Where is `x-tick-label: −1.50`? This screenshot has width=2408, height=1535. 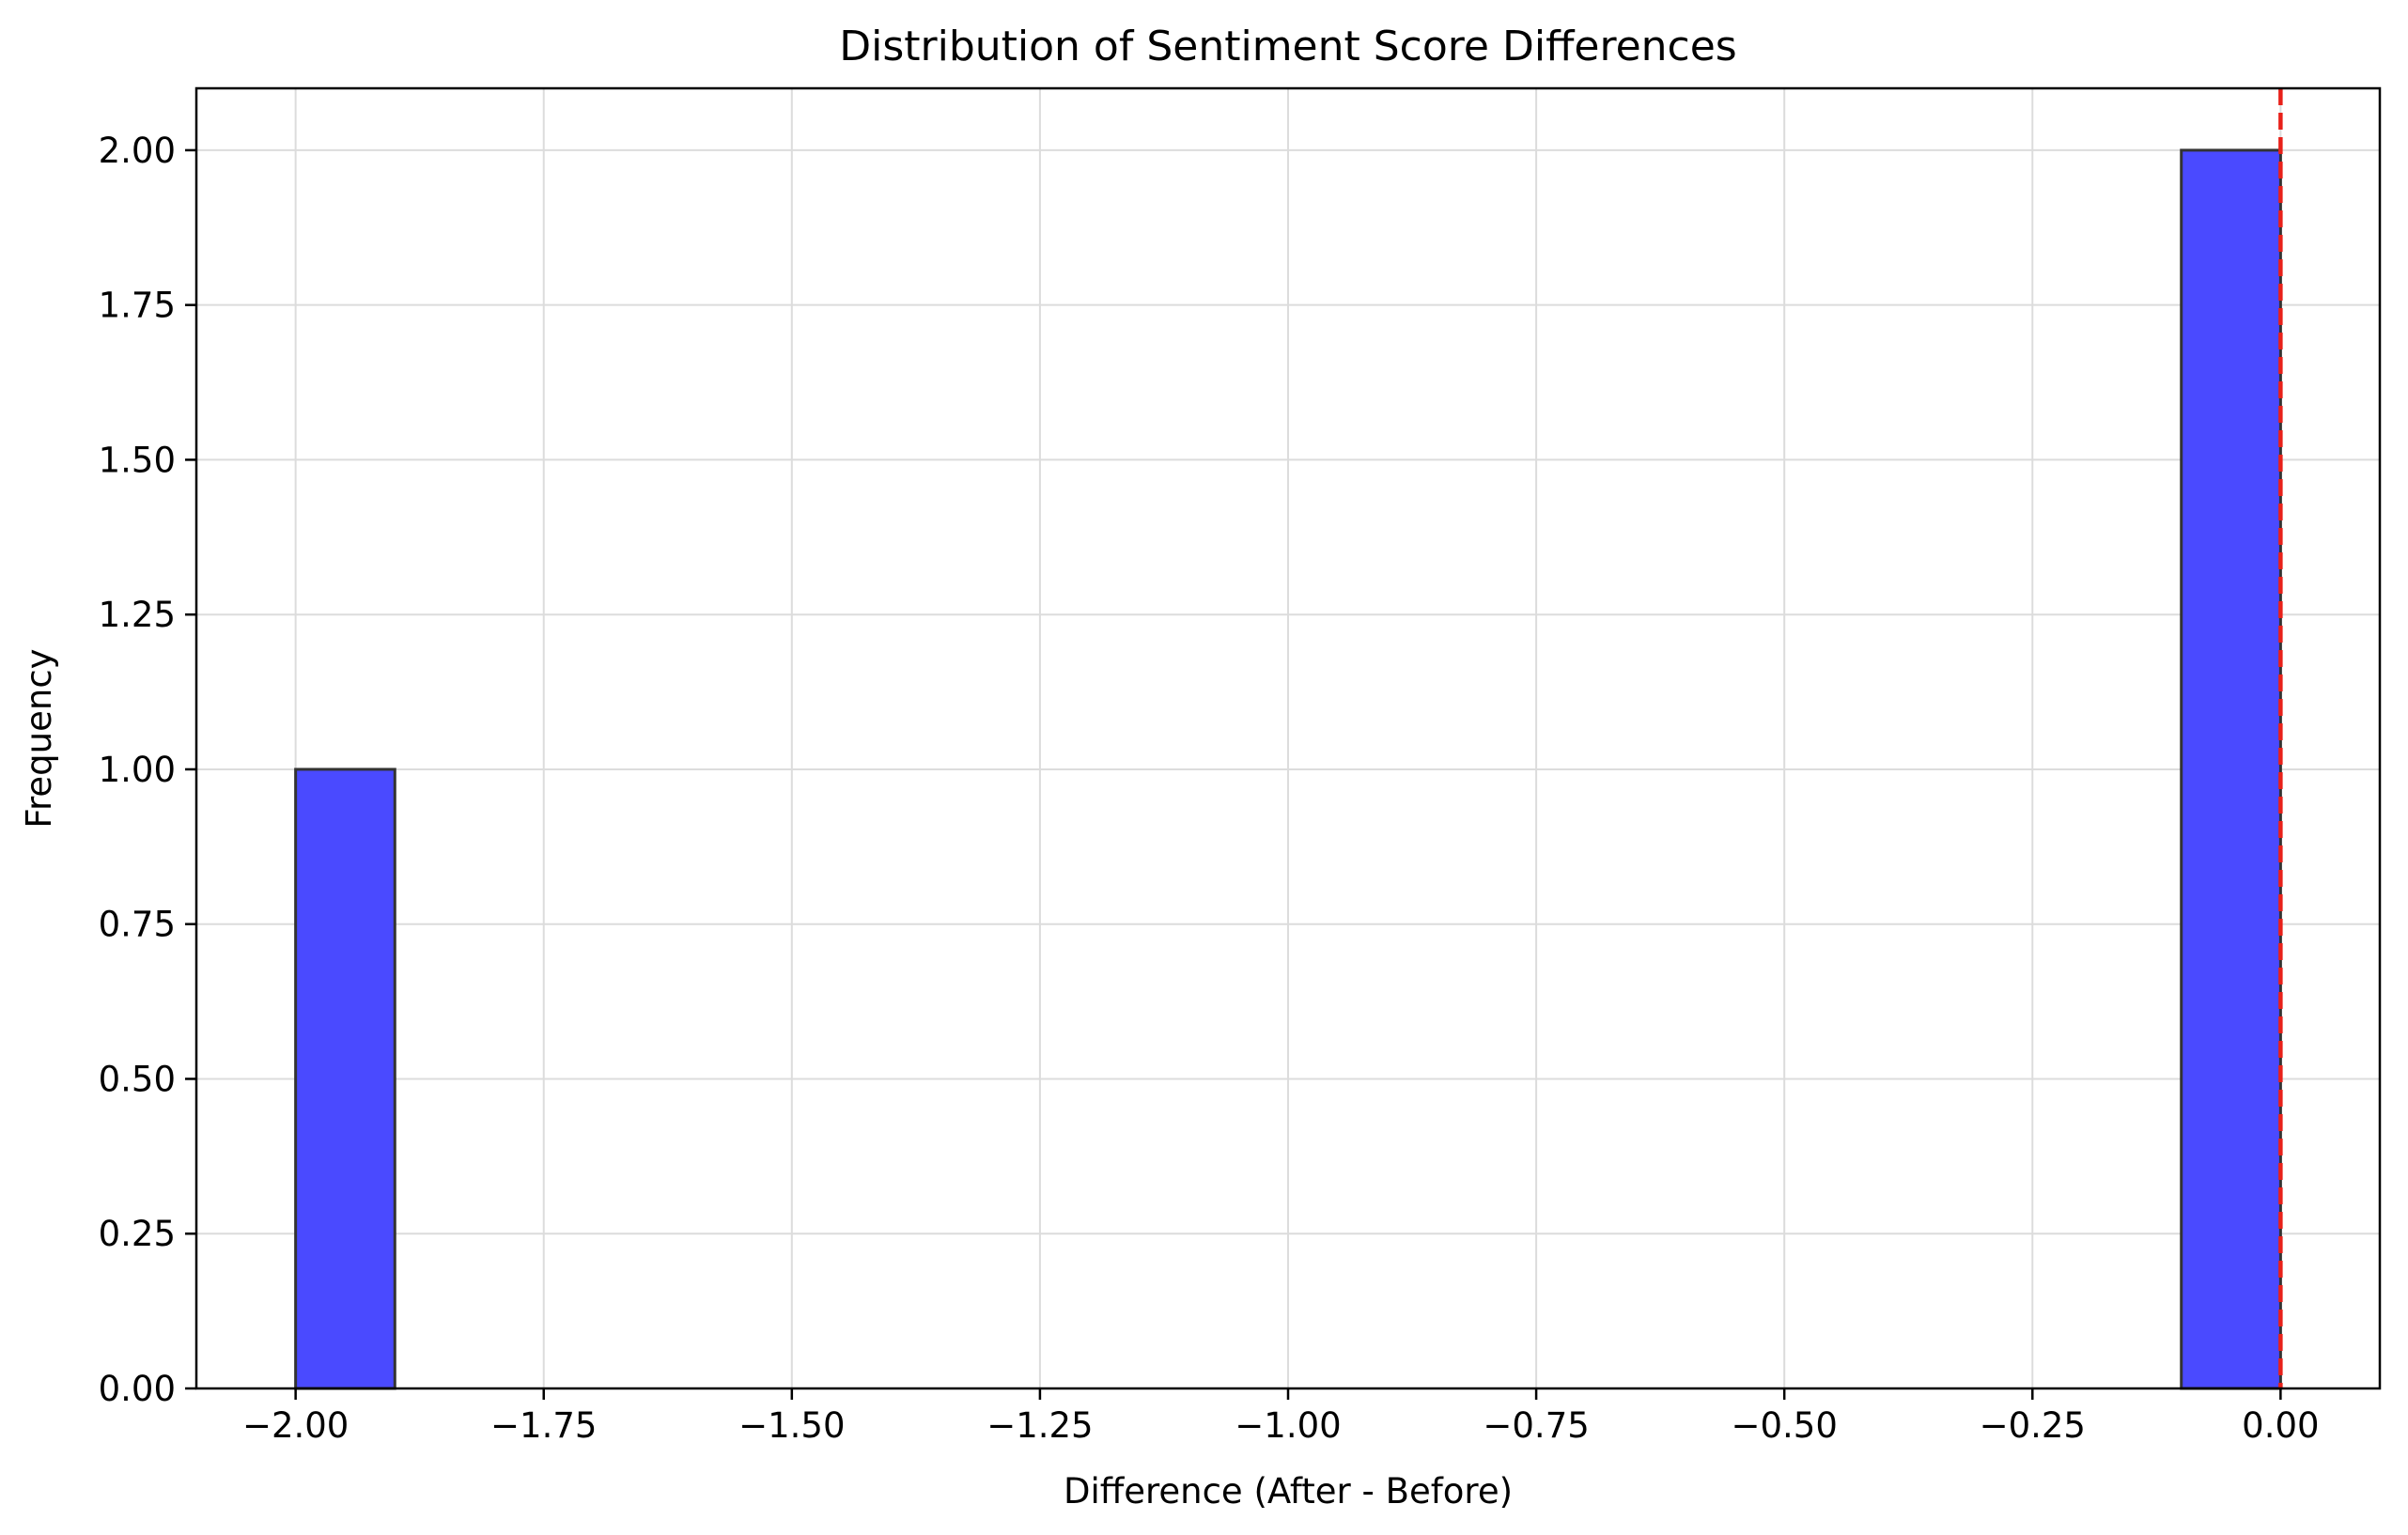
x-tick-label: −1.50 is located at coordinates (791, 1425).